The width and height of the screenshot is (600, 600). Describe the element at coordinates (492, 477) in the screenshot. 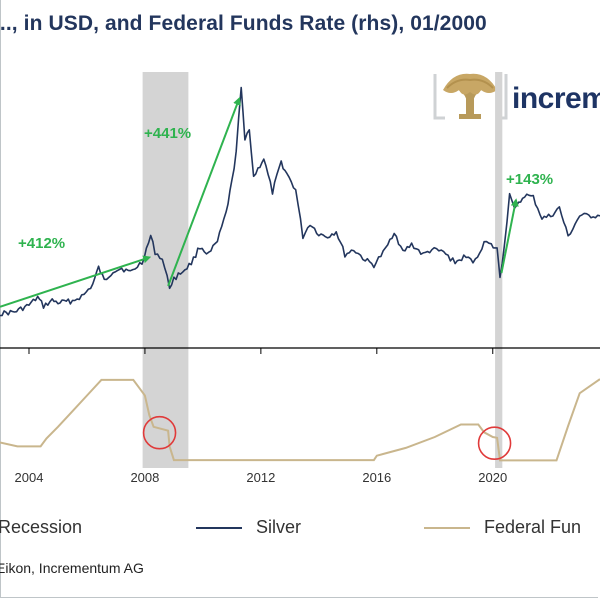

I see `x-tick-label-2020: 2020` at that location.